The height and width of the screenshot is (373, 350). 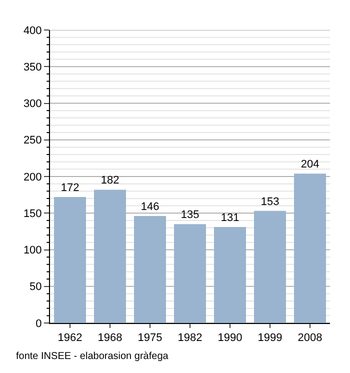 I want to click on data-label: 153, so click(x=270, y=202).